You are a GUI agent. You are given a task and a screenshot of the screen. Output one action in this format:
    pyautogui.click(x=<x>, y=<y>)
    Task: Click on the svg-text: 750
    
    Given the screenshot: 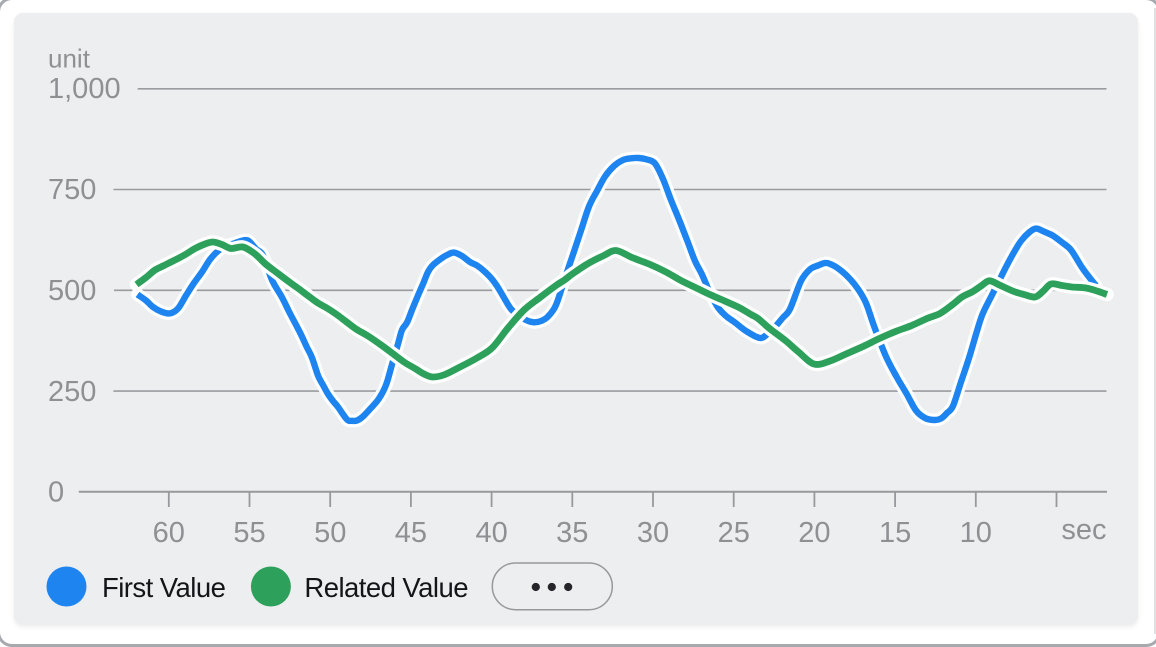 What is the action you would take?
    pyautogui.click(x=72, y=190)
    